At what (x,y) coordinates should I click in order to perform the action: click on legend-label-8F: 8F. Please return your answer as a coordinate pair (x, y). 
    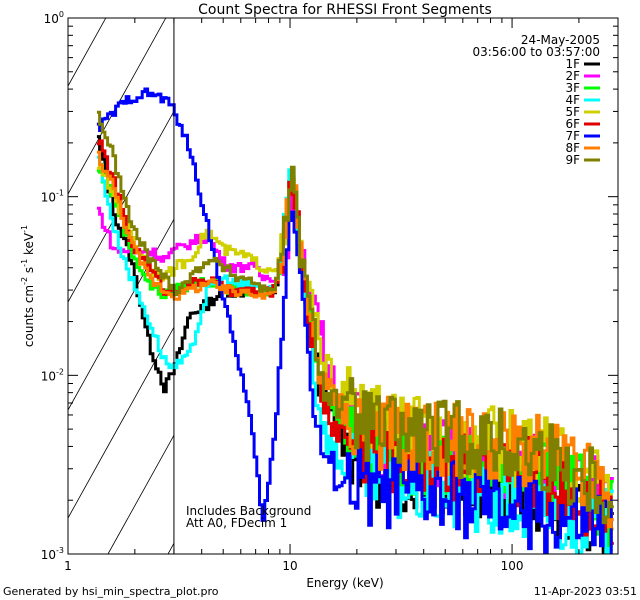
    Looking at the image, I should click on (572, 148).